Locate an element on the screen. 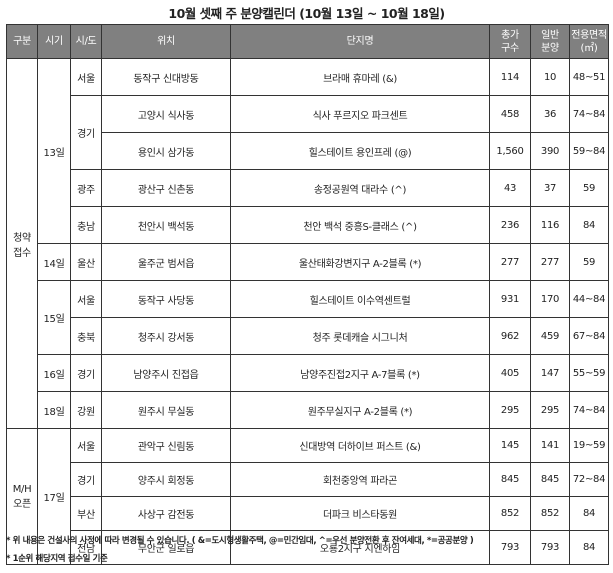  area-cell: 72~84 is located at coordinates (589, 479).